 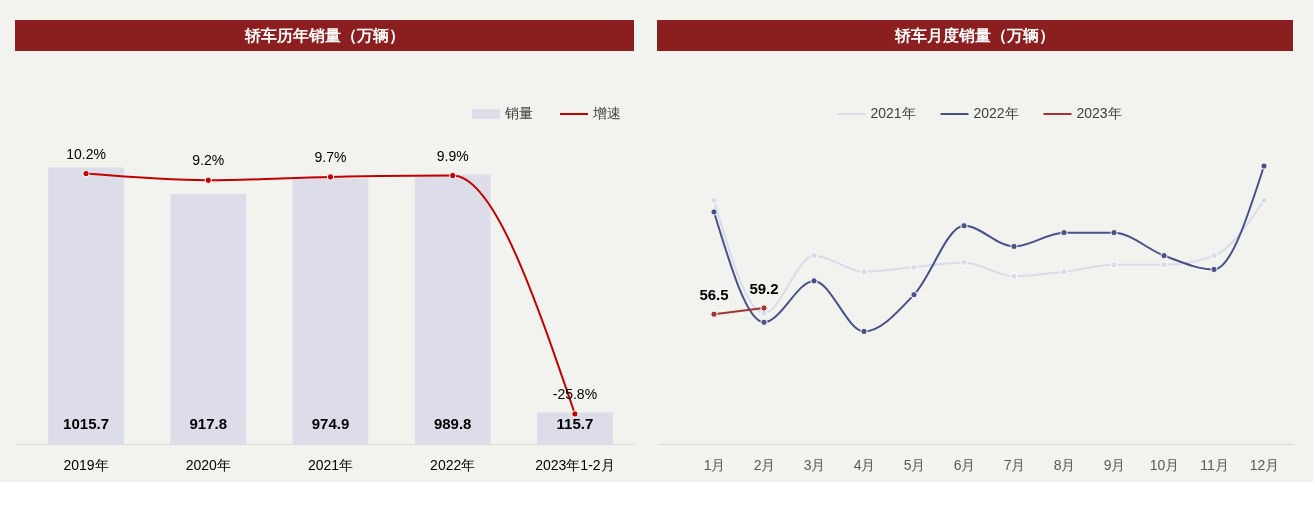 I want to click on data-label: 917.8, so click(x=208, y=423).